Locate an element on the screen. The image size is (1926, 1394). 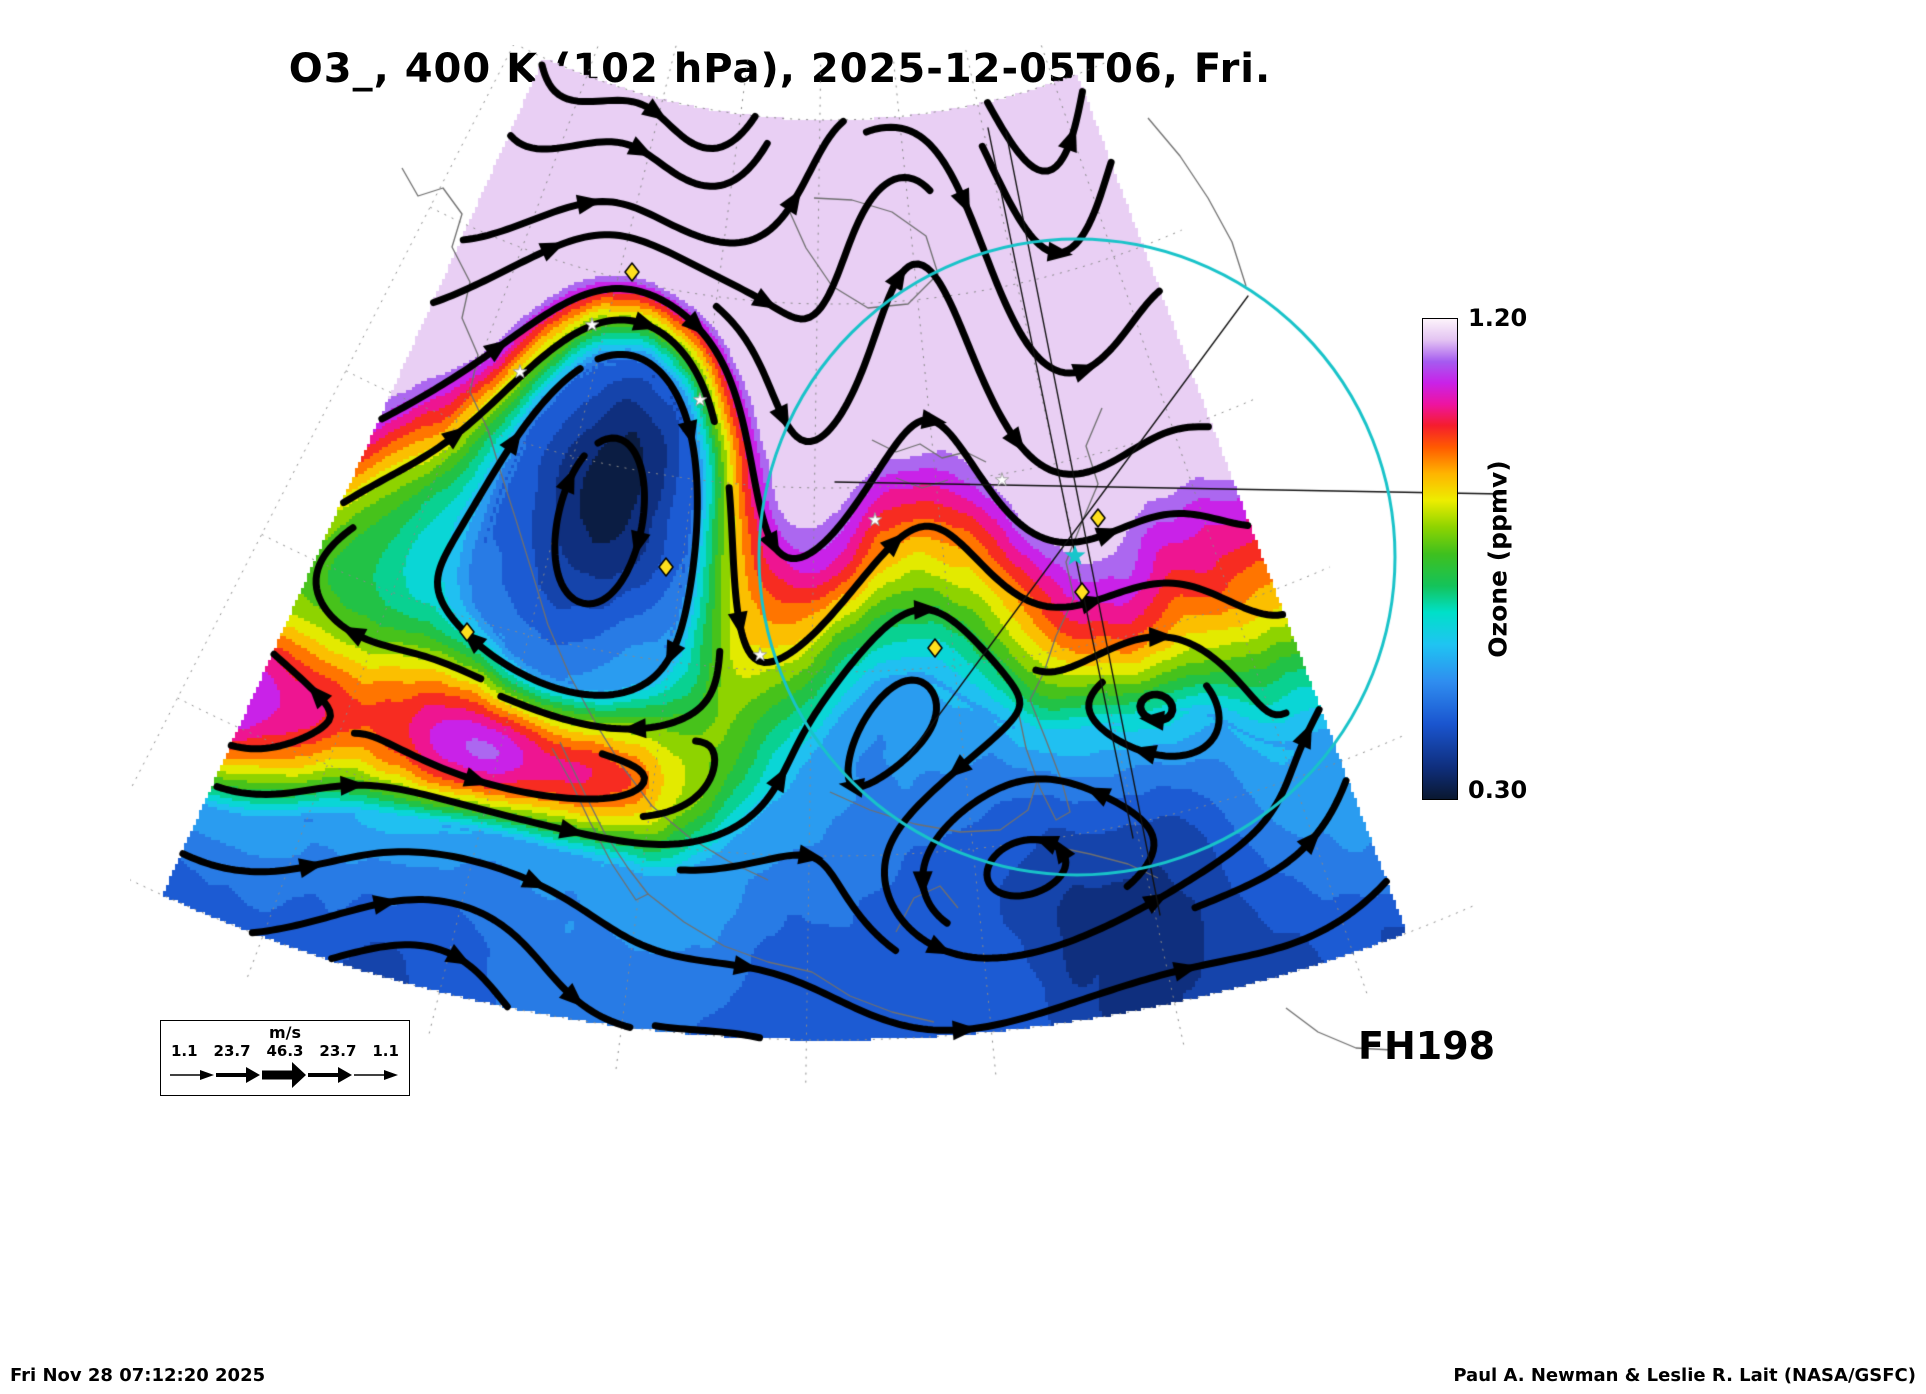
generation-timestamp: Fri Nov 28 07:12:20 2025 is located at coordinates (138, 1375).